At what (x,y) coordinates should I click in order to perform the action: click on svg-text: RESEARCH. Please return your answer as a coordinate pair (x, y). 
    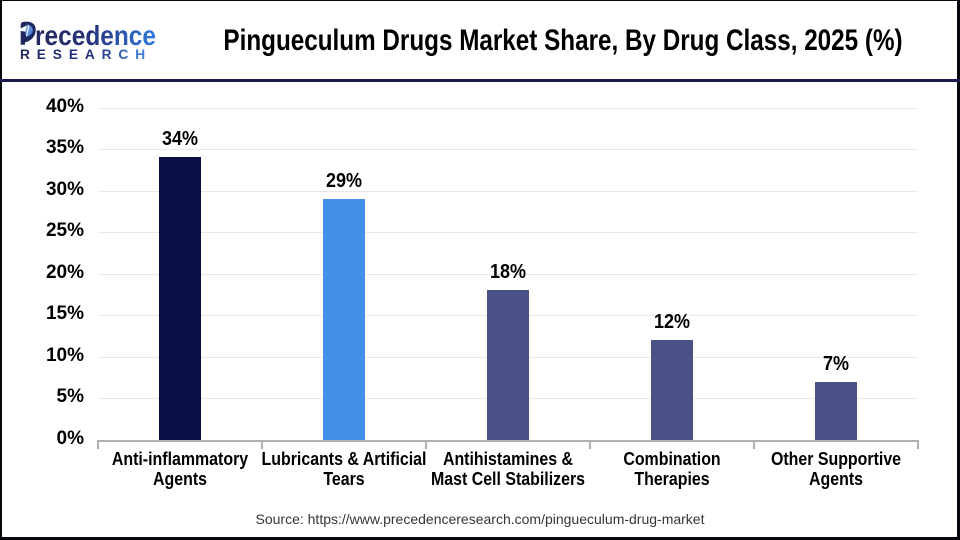
    Looking at the image, I should click on (86, 54).